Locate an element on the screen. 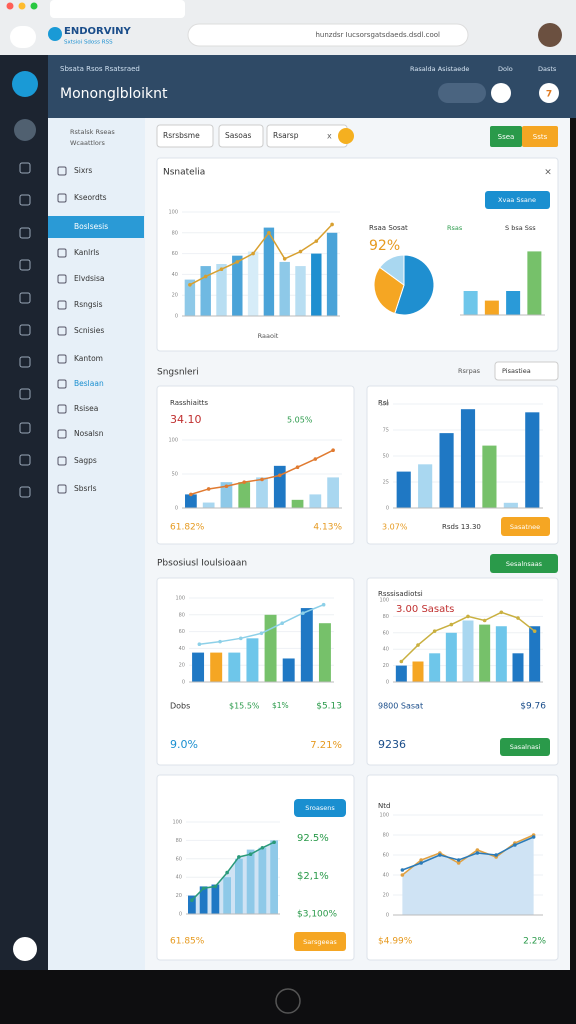 The image size is (576, 1024). action-orange is located at coordinates (540, 136).